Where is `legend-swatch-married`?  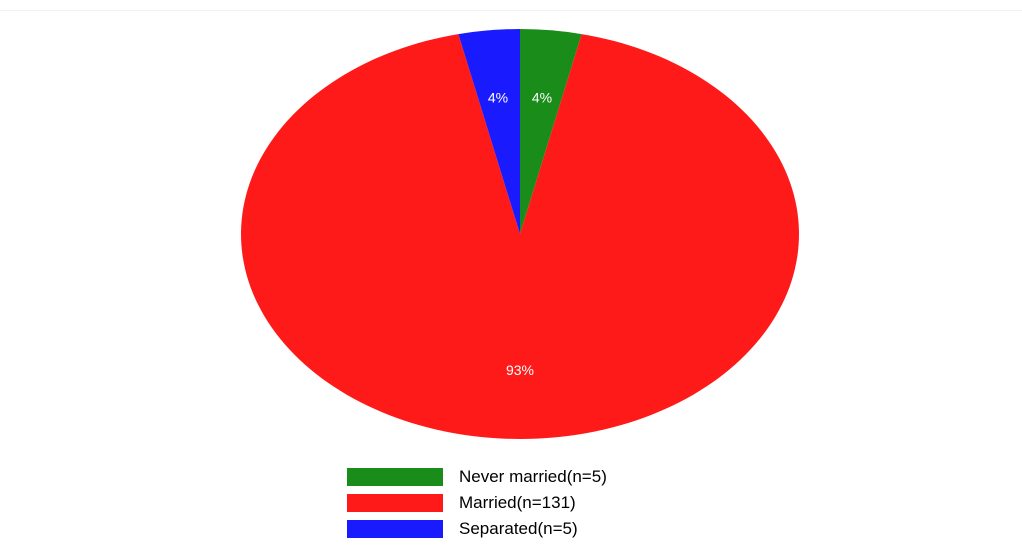
legend-swatch-married is located at coordinates (395, 503).